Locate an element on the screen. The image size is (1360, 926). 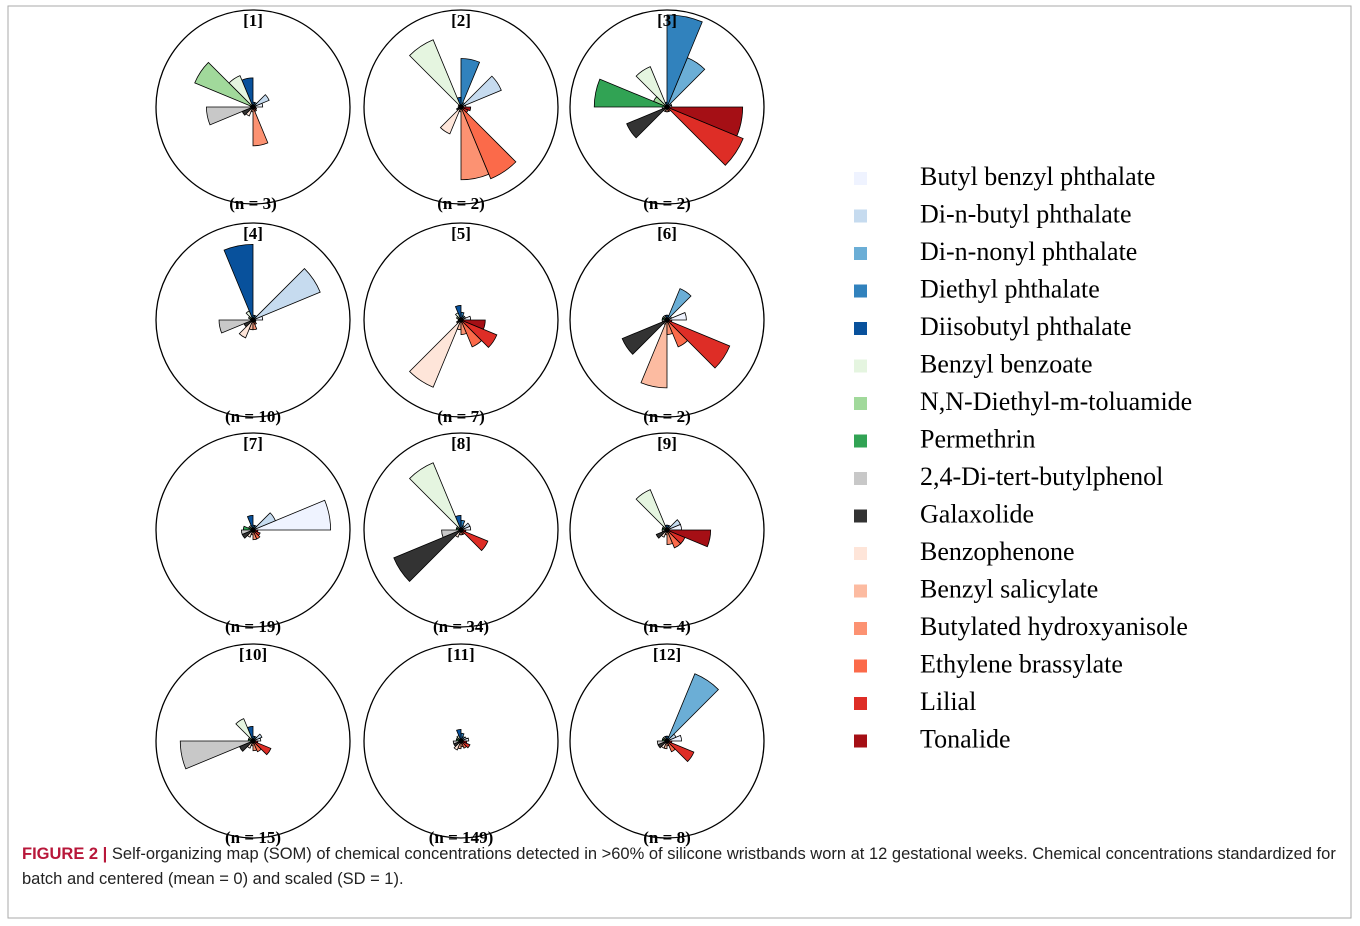
legend-label: Tonalide is located at coordinates (965, 738).